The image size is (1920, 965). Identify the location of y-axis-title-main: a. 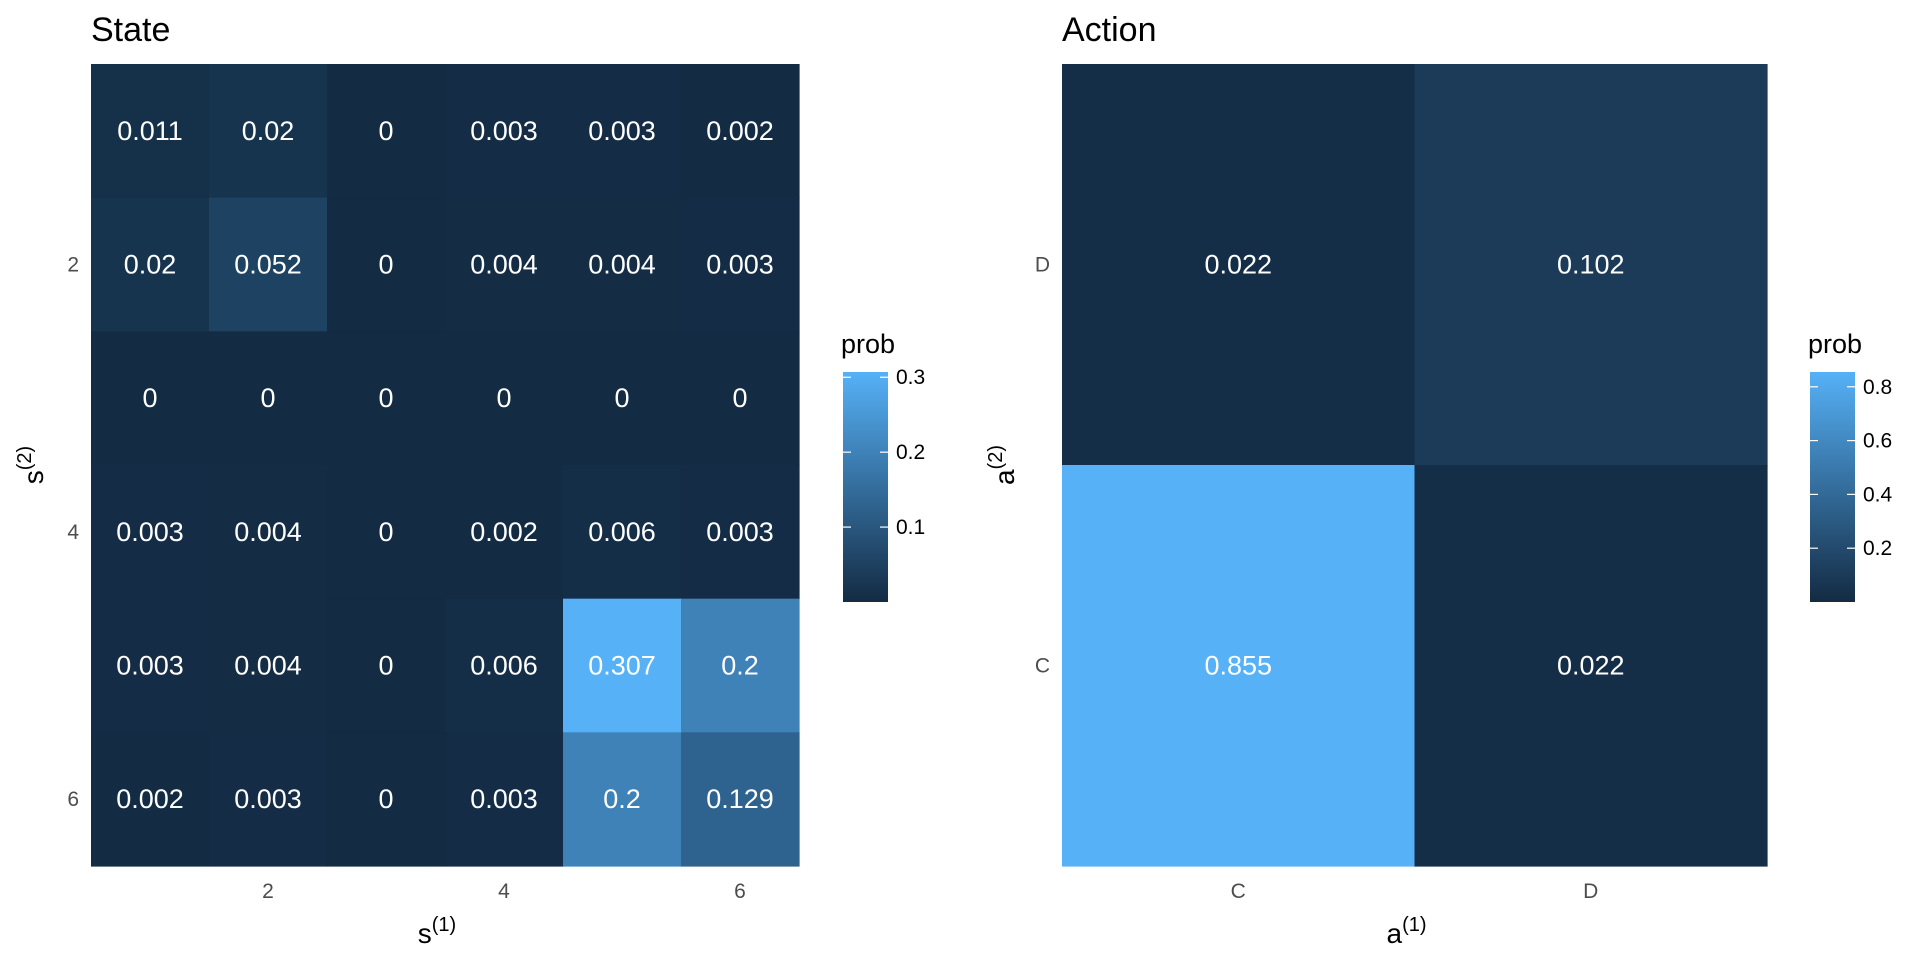
(1004, 477).